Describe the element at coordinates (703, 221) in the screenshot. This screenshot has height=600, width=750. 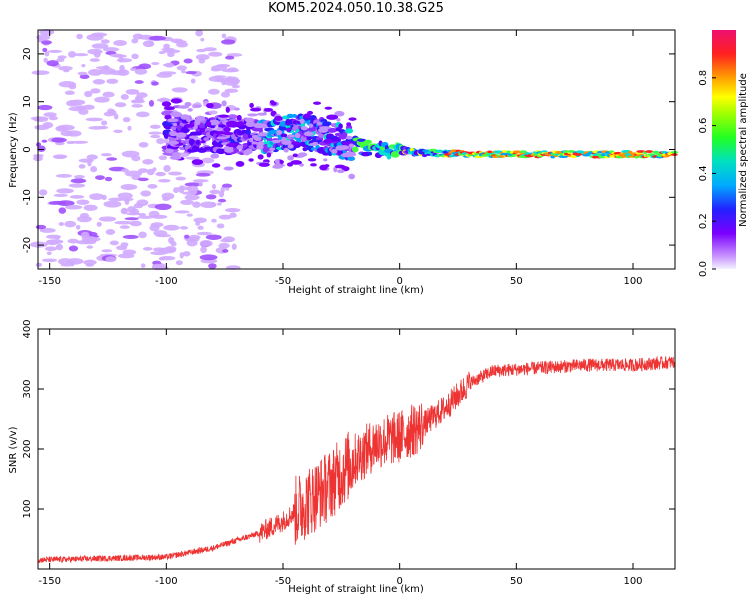
I see `colorbar-tick-label: 0.2` at that location.